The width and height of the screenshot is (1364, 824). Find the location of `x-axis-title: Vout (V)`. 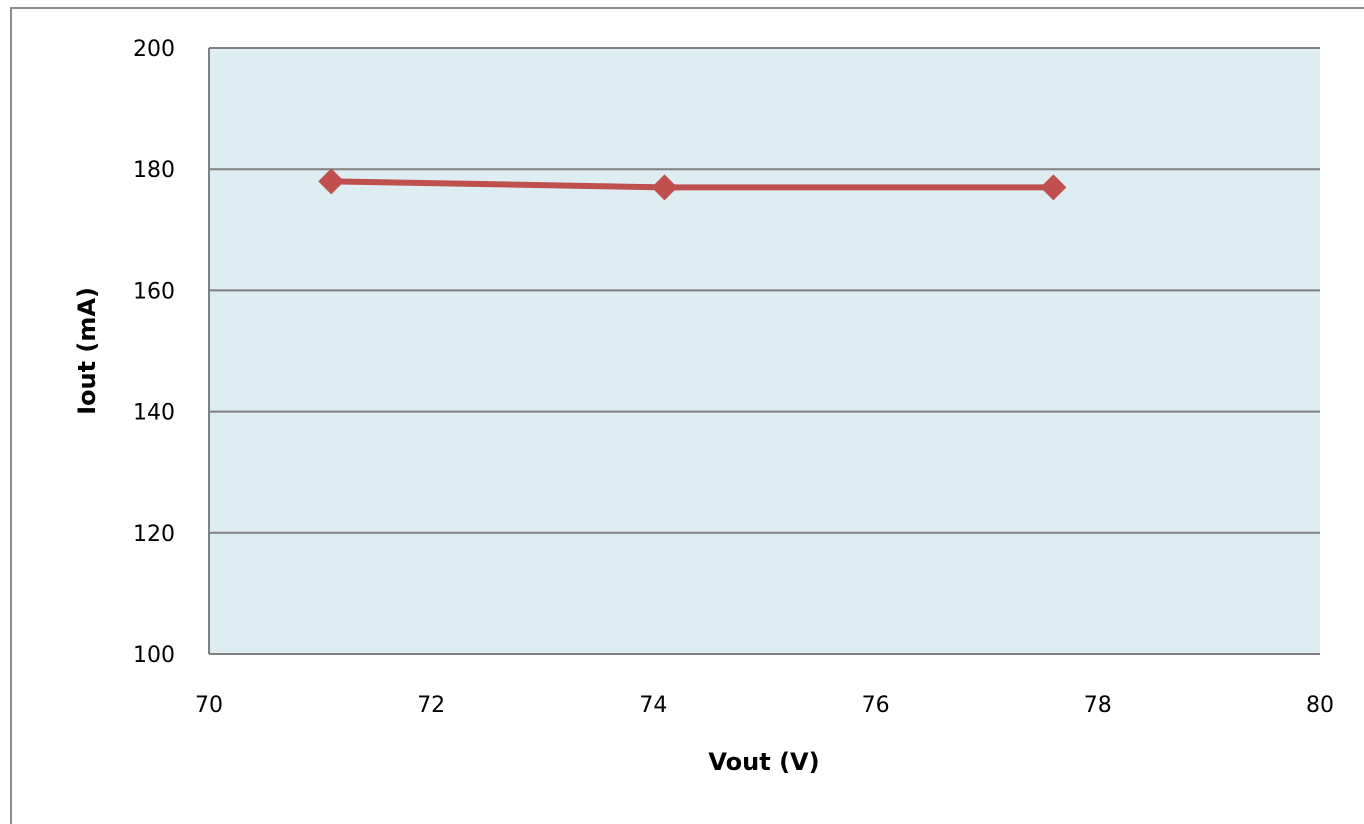

x-axis-title: Vout (V) is located at coordinates (763, 762).